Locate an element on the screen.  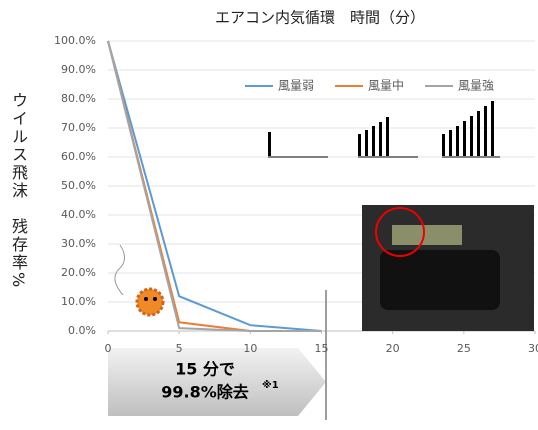
y-tick-label: 80.0% is located at coordinates (78, 98).